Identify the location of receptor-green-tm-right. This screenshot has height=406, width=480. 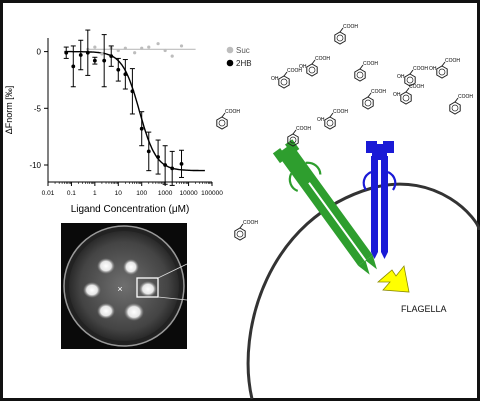
(313, 168).